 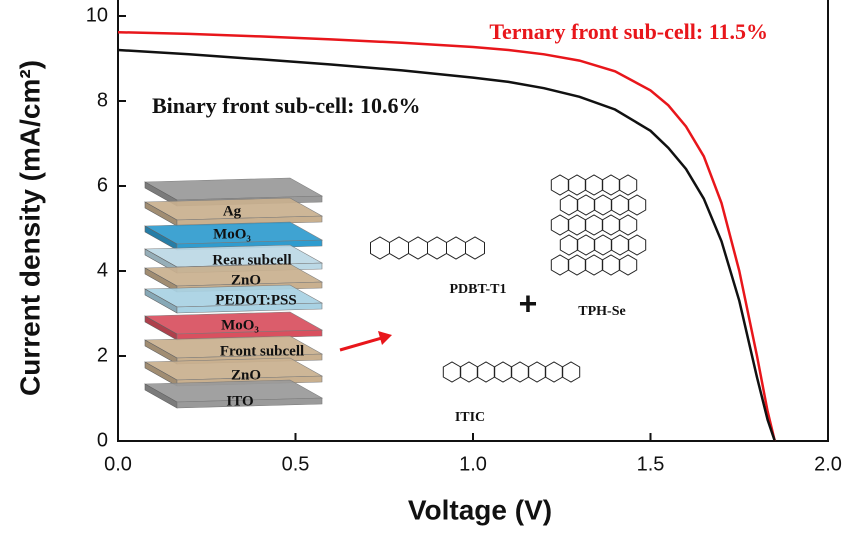 What do you see at coordinates (232, 211) in the screenshot?
I see `layer-label: Ag` at bounding box center [232, 211].